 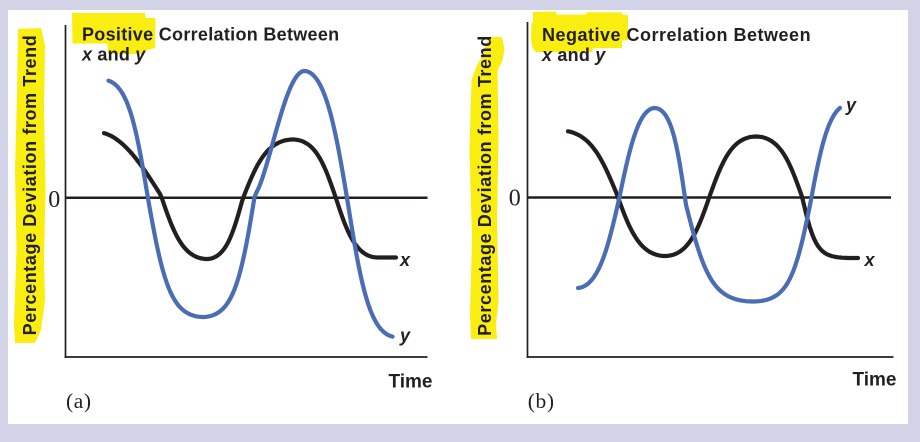 What do you see at coordinates (210, 35) in the screenshot?
I see `svg-text: Positive Correlation Between` at bounding box center [210, 35].